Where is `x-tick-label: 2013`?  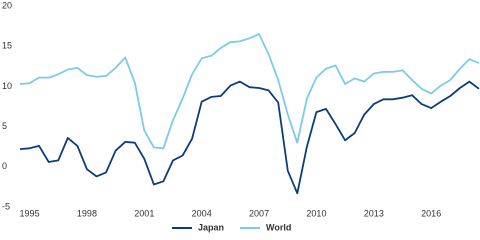 x-tick-label: 2013 is located at coordinates (374, 213).